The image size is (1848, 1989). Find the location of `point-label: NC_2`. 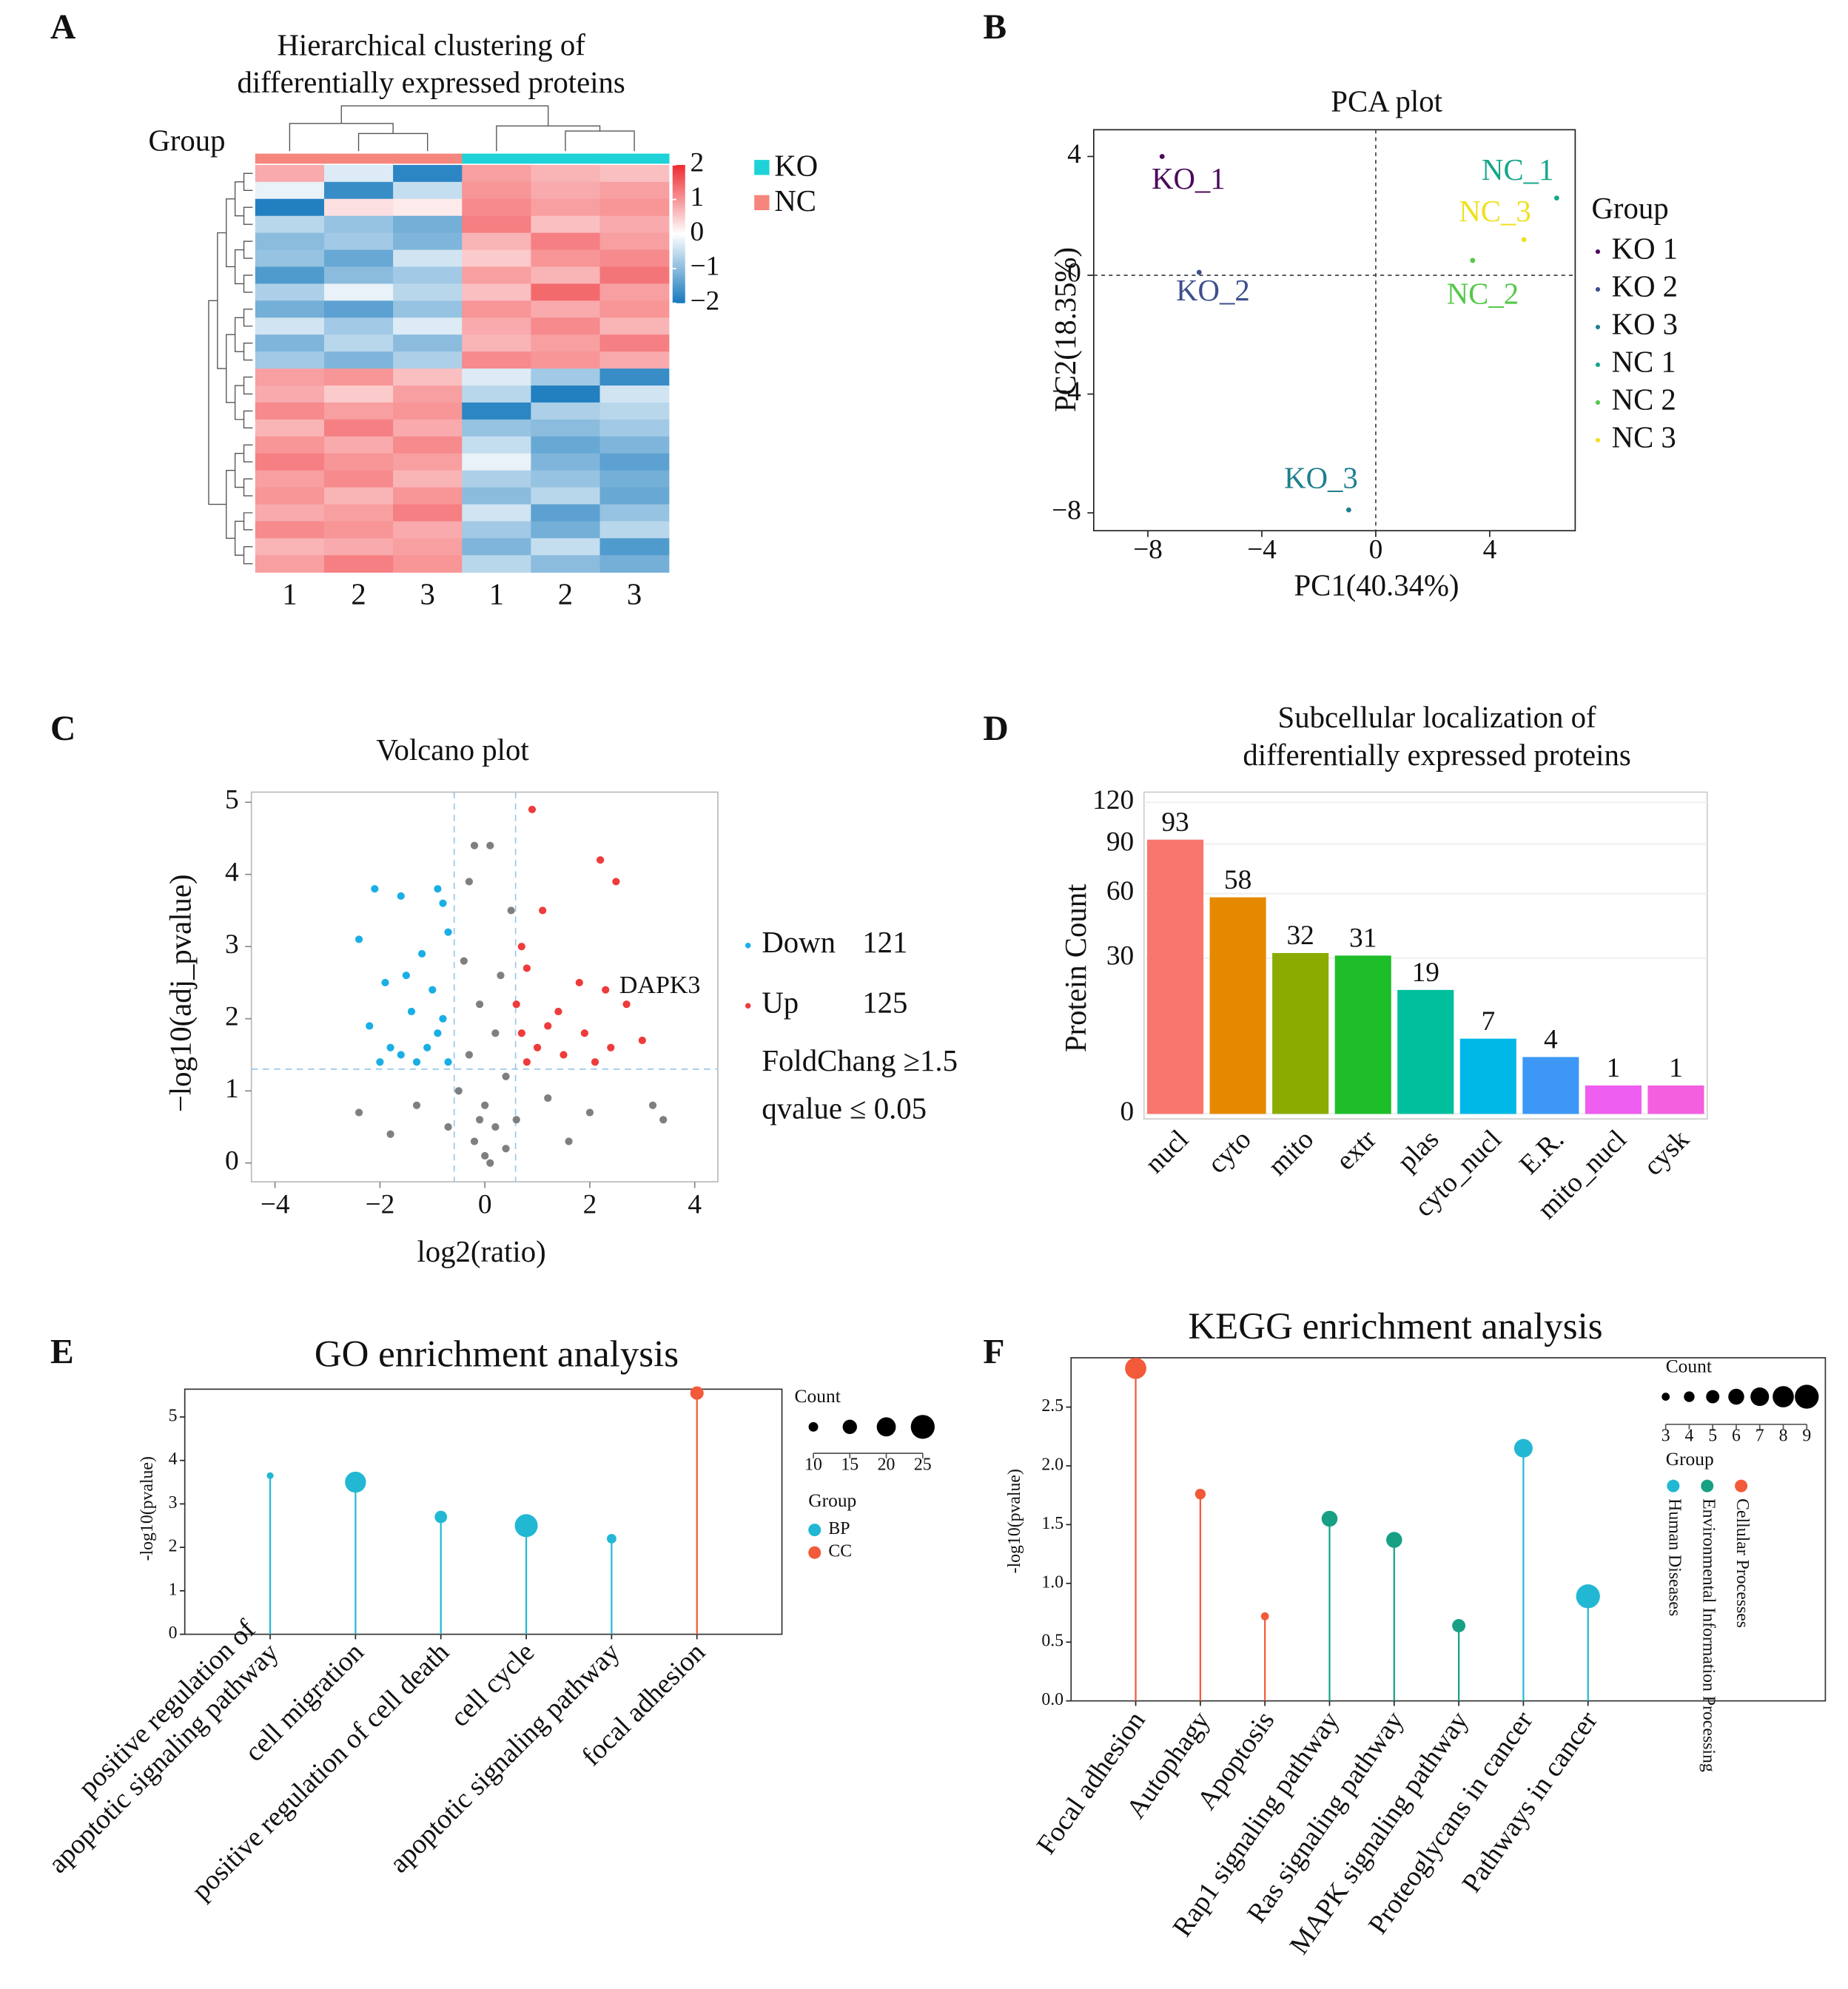

point-label: NC_2 is located at coordinates (1483, 294).